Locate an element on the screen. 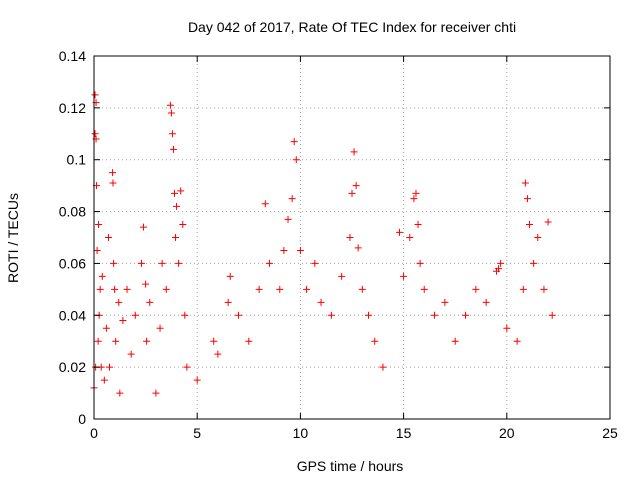 Image resolution: width=640 pixels, height=480 pixels. y-tick-label: 0.06 is located at coordinates (72, 263).